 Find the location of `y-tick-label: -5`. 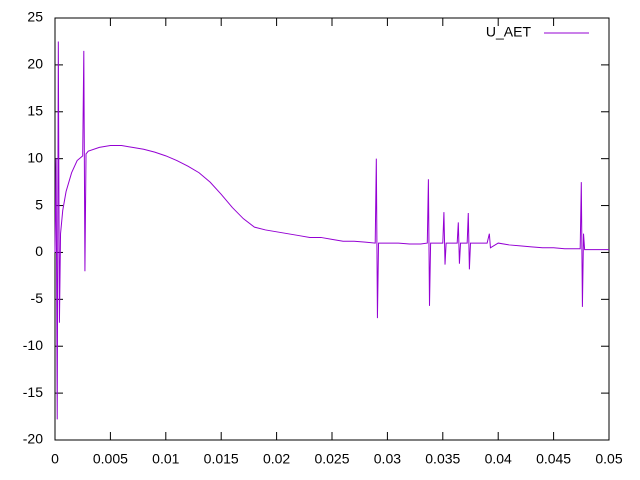

y-tick-label: -5 is located at coordinates (37, 298).